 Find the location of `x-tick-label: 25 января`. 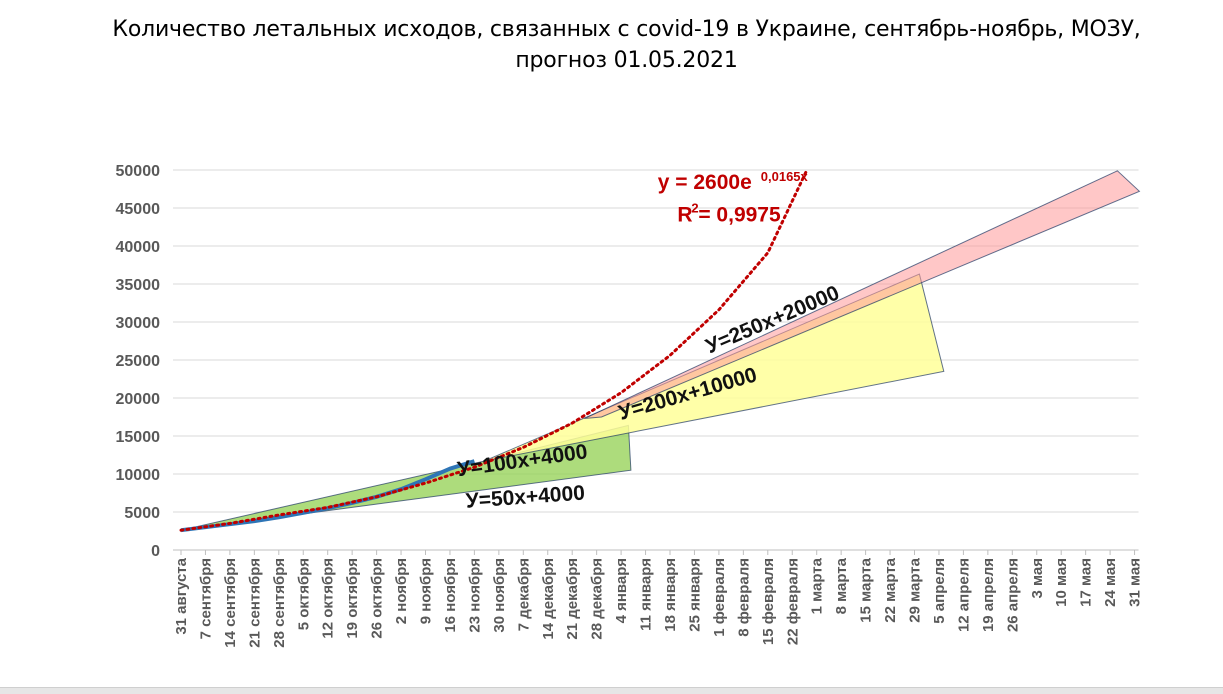

x-tick-label: 25 января is located at coordinates (694, 595).